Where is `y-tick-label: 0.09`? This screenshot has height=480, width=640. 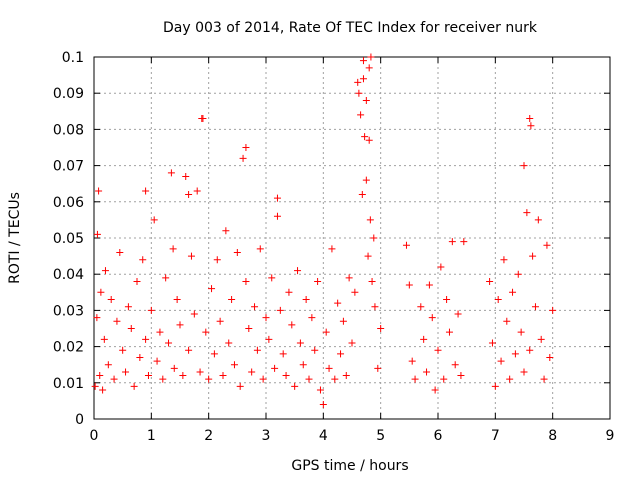
y-tick-label: 0.09 is located at coordinates (68, 94).